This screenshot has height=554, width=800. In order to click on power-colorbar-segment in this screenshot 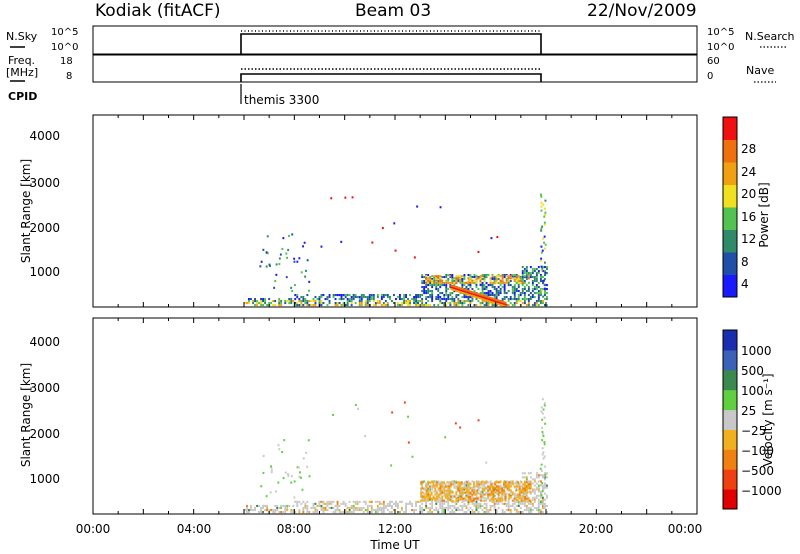, I will do `click(730, 173)`.